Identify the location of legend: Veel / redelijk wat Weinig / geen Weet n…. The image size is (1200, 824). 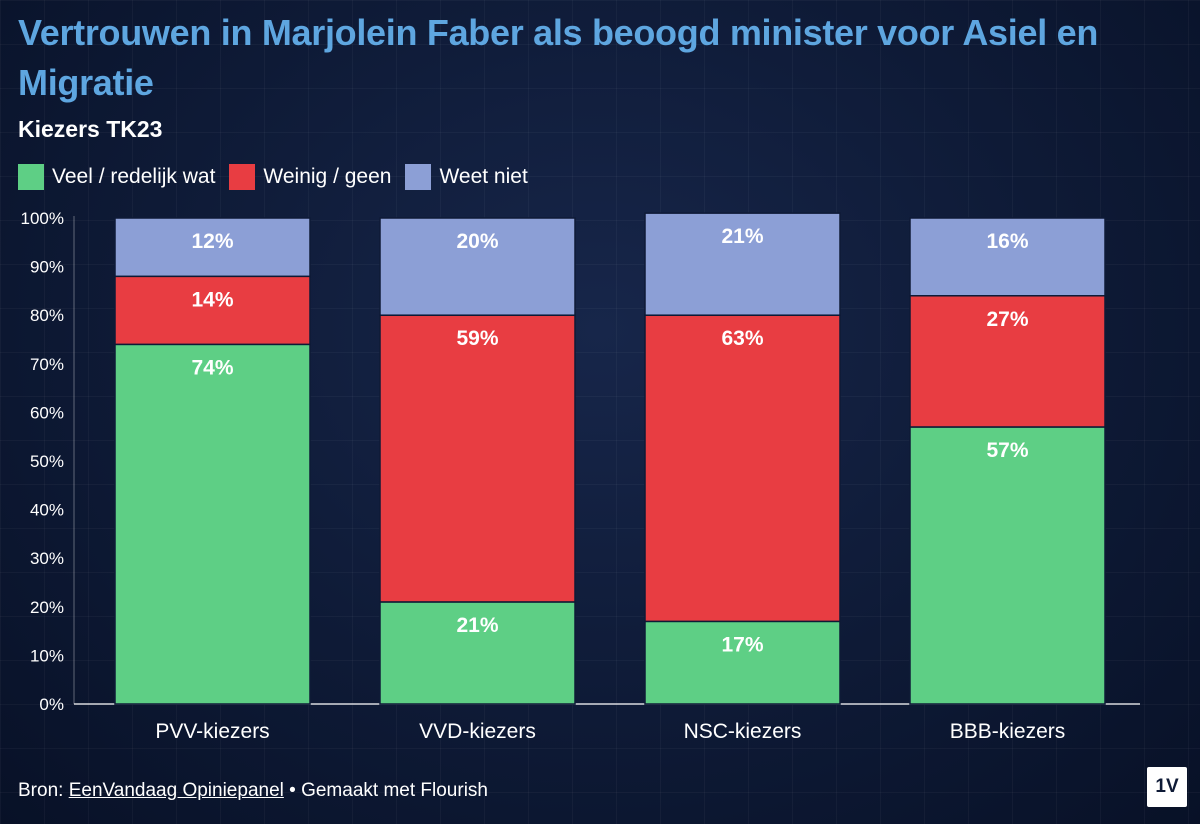
(273, 177).